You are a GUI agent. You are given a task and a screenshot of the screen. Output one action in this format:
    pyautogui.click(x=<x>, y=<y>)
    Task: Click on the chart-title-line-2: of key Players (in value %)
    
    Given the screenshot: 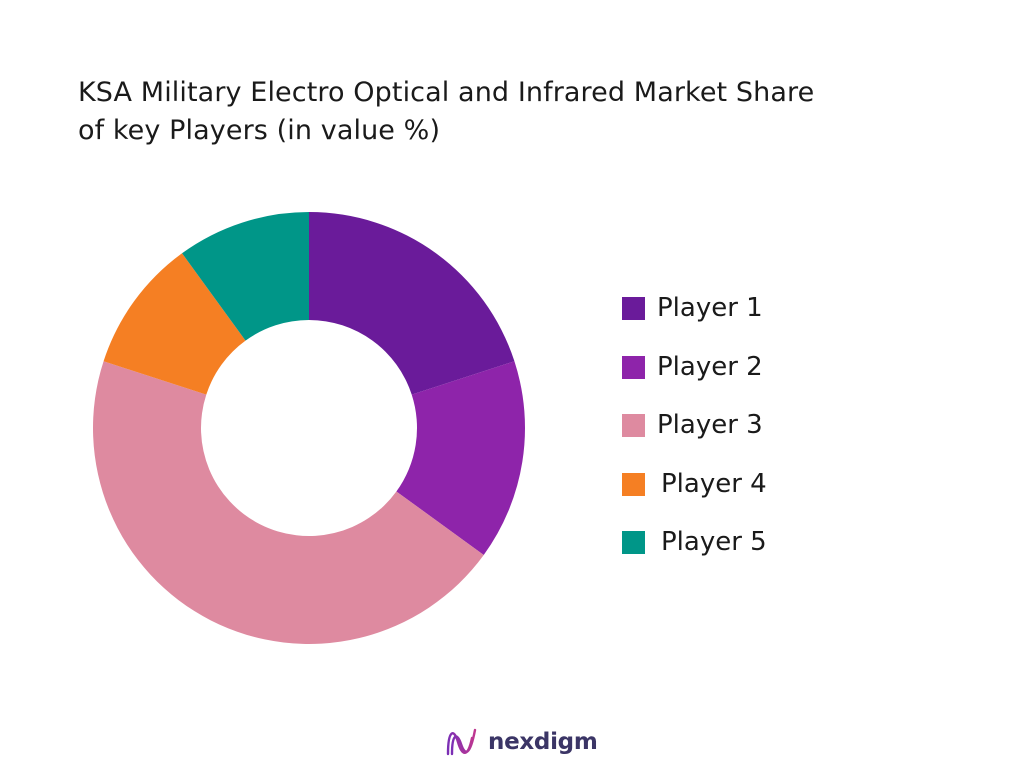 What is the action you would take?
    pyautogui.click(x=259, y=130)
    